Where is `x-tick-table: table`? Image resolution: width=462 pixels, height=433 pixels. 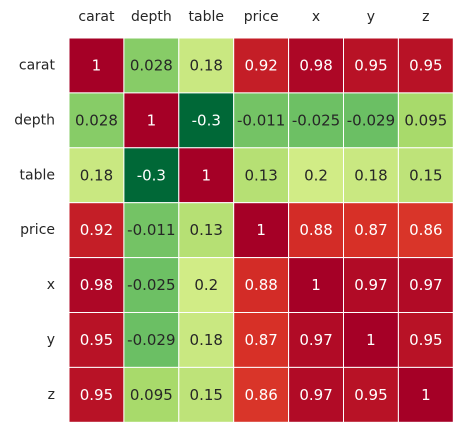
x-tick-table: table is located at coordinates (206, 17).